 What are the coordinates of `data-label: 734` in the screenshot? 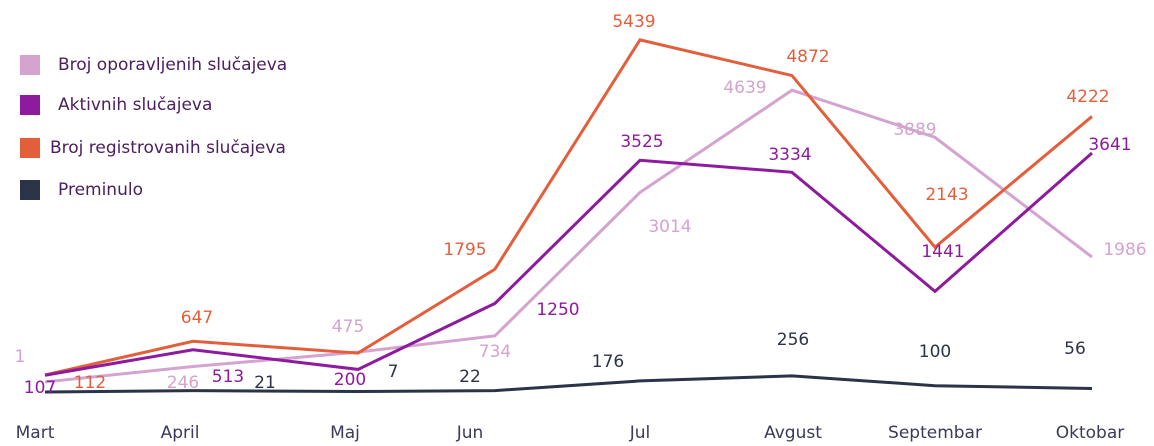 It's located at (495, 352).